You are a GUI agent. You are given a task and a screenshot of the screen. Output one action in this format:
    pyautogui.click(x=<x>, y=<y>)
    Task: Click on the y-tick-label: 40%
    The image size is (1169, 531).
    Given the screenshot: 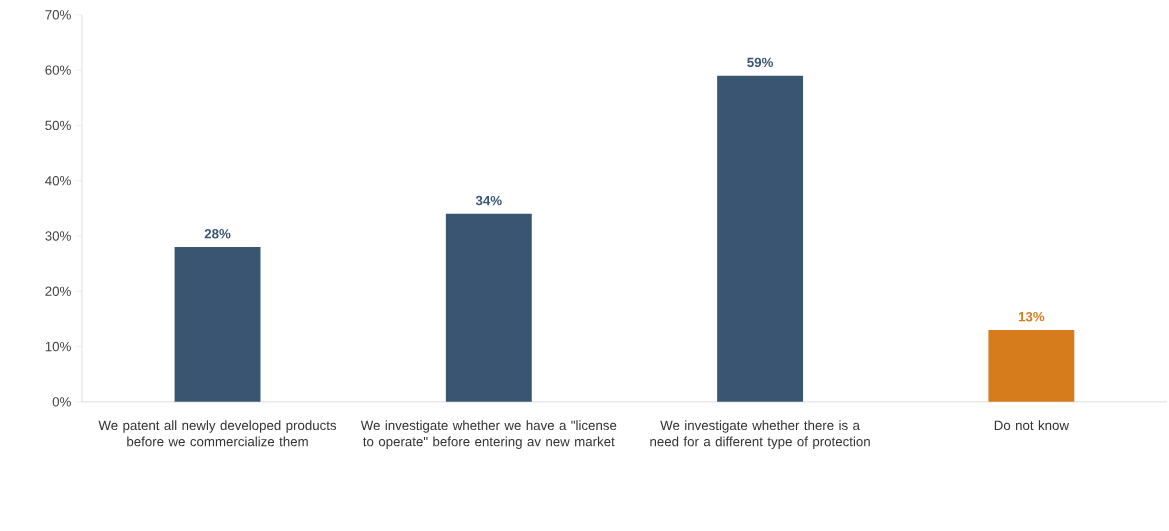 What is the action you would take?
    pyautogui.click(x=58, y=180)
    